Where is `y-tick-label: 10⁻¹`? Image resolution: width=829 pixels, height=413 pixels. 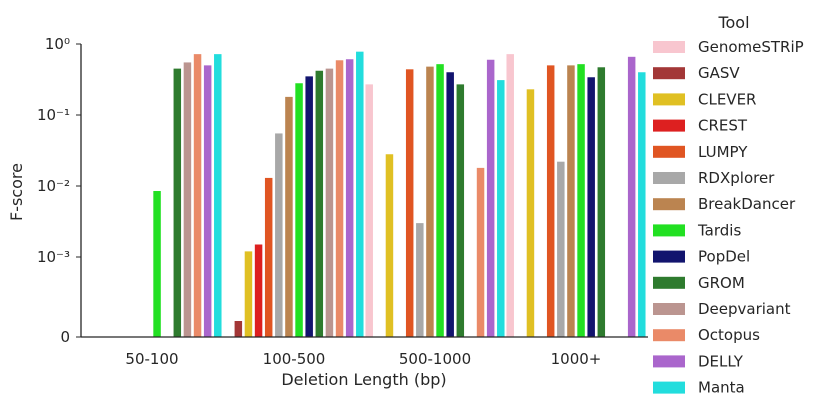 y-tick-label: 10⁻¹ is located at coordinates (53, 115).